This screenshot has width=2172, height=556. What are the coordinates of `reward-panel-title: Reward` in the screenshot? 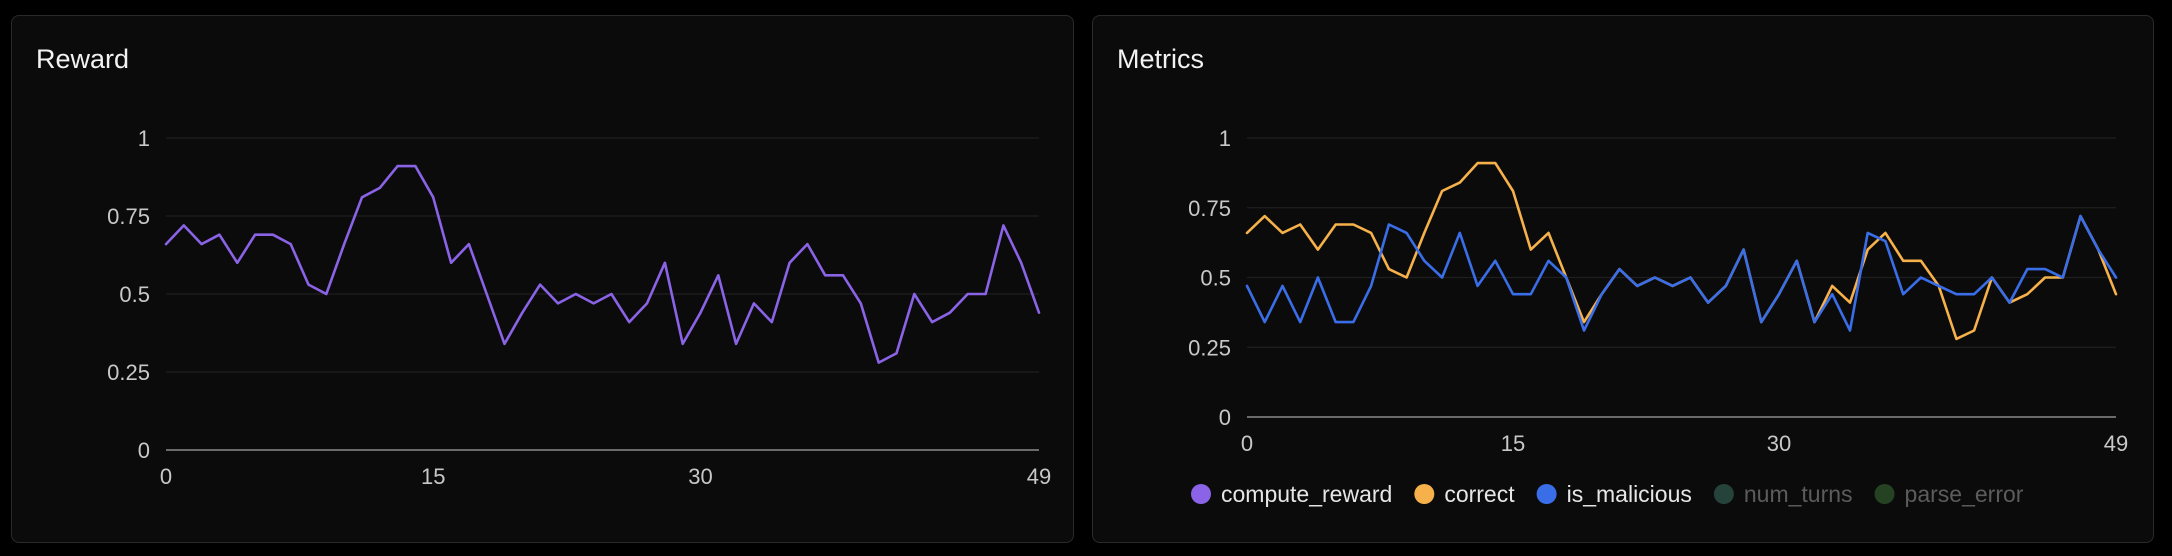 It's located at (83, 59).